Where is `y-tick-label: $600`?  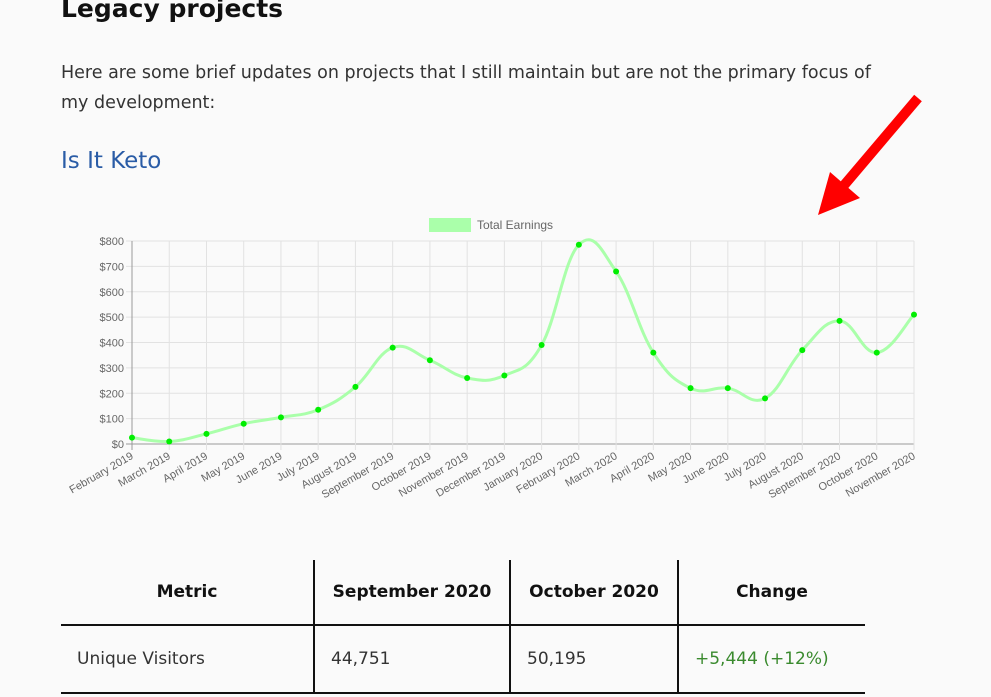 y-tick-label: $600 is located at coordinates (112, 293).